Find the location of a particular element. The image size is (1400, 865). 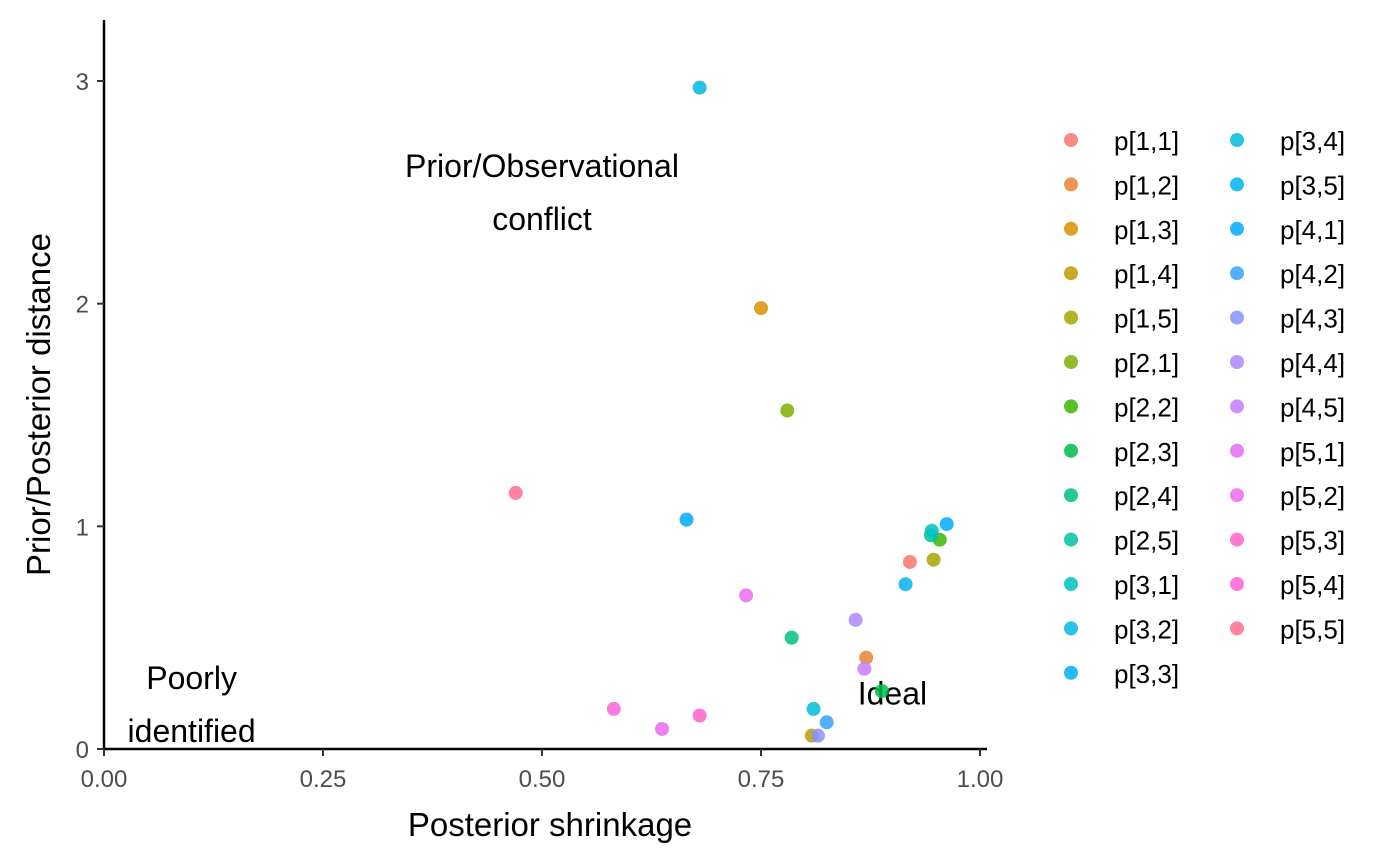

legend-label: p[2,1] is located at coordinates (1146, 363).